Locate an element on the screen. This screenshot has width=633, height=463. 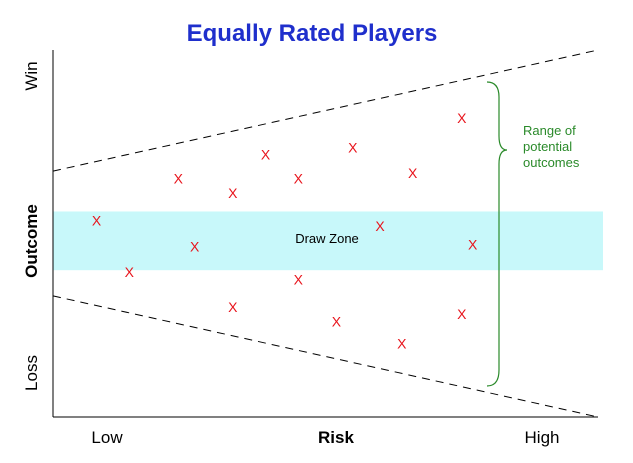
y-axis-bottom-label: Loss is located at coordinates (31, 373).